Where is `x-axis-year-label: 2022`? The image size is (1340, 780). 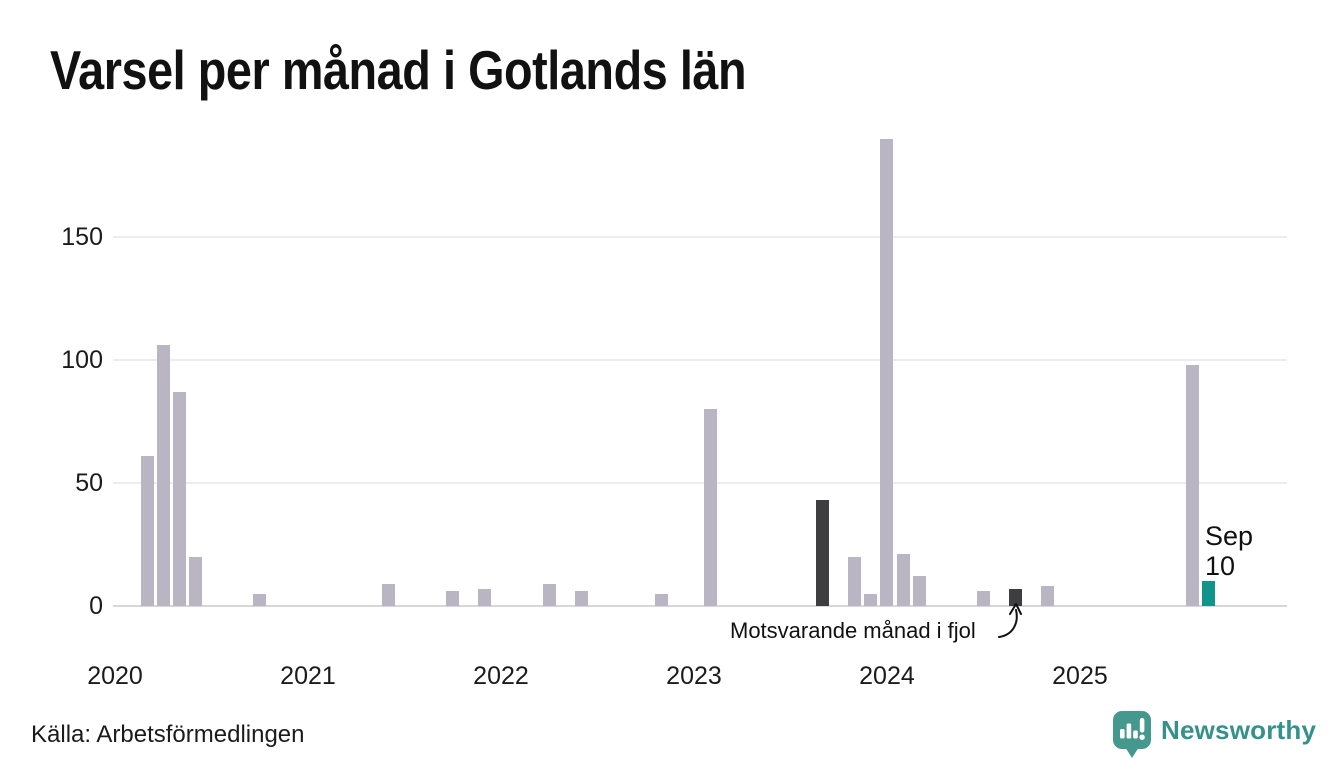
x-axis-year-label: 2022 is located at coordinates (501, 676).